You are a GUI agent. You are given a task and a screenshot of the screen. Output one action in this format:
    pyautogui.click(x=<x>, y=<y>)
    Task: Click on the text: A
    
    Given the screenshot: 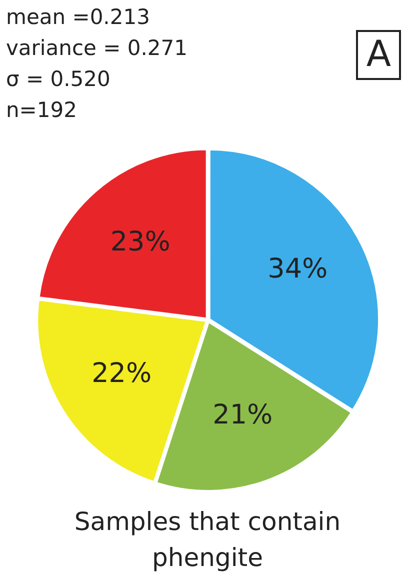 What is the action you would take?
    pyautogui.click(x=378, y=55)
    